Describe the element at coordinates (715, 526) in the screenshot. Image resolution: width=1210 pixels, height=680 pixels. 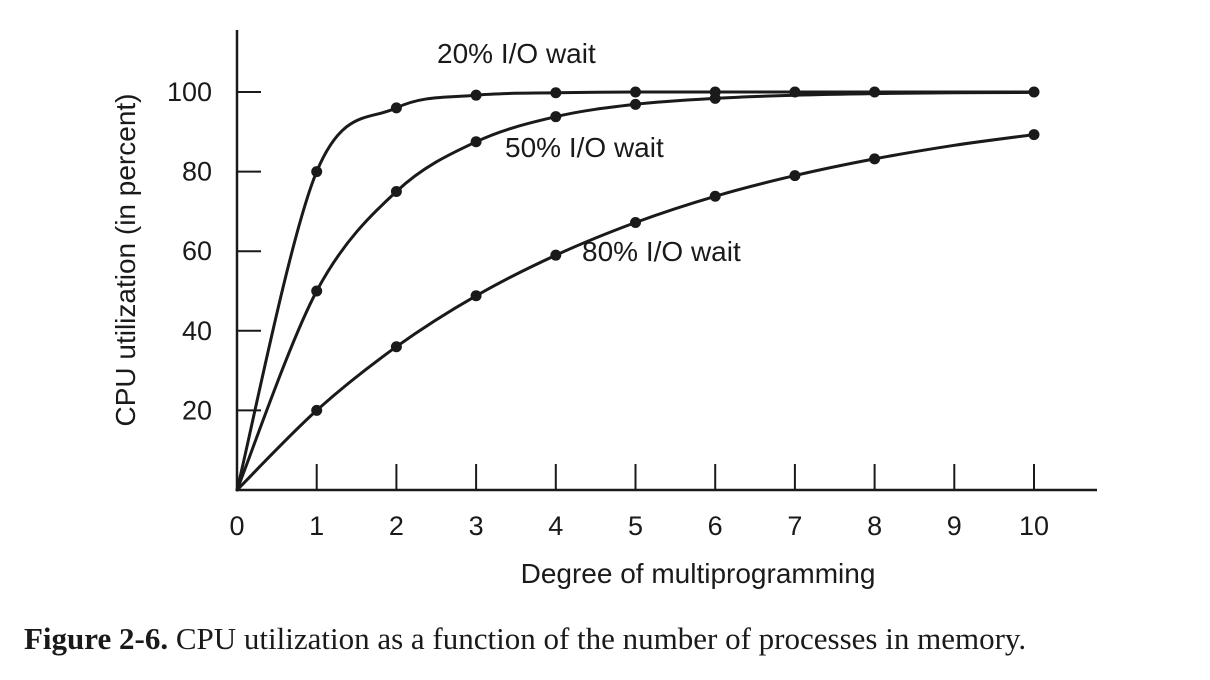
I see `x-tick-label: 6` at that location.